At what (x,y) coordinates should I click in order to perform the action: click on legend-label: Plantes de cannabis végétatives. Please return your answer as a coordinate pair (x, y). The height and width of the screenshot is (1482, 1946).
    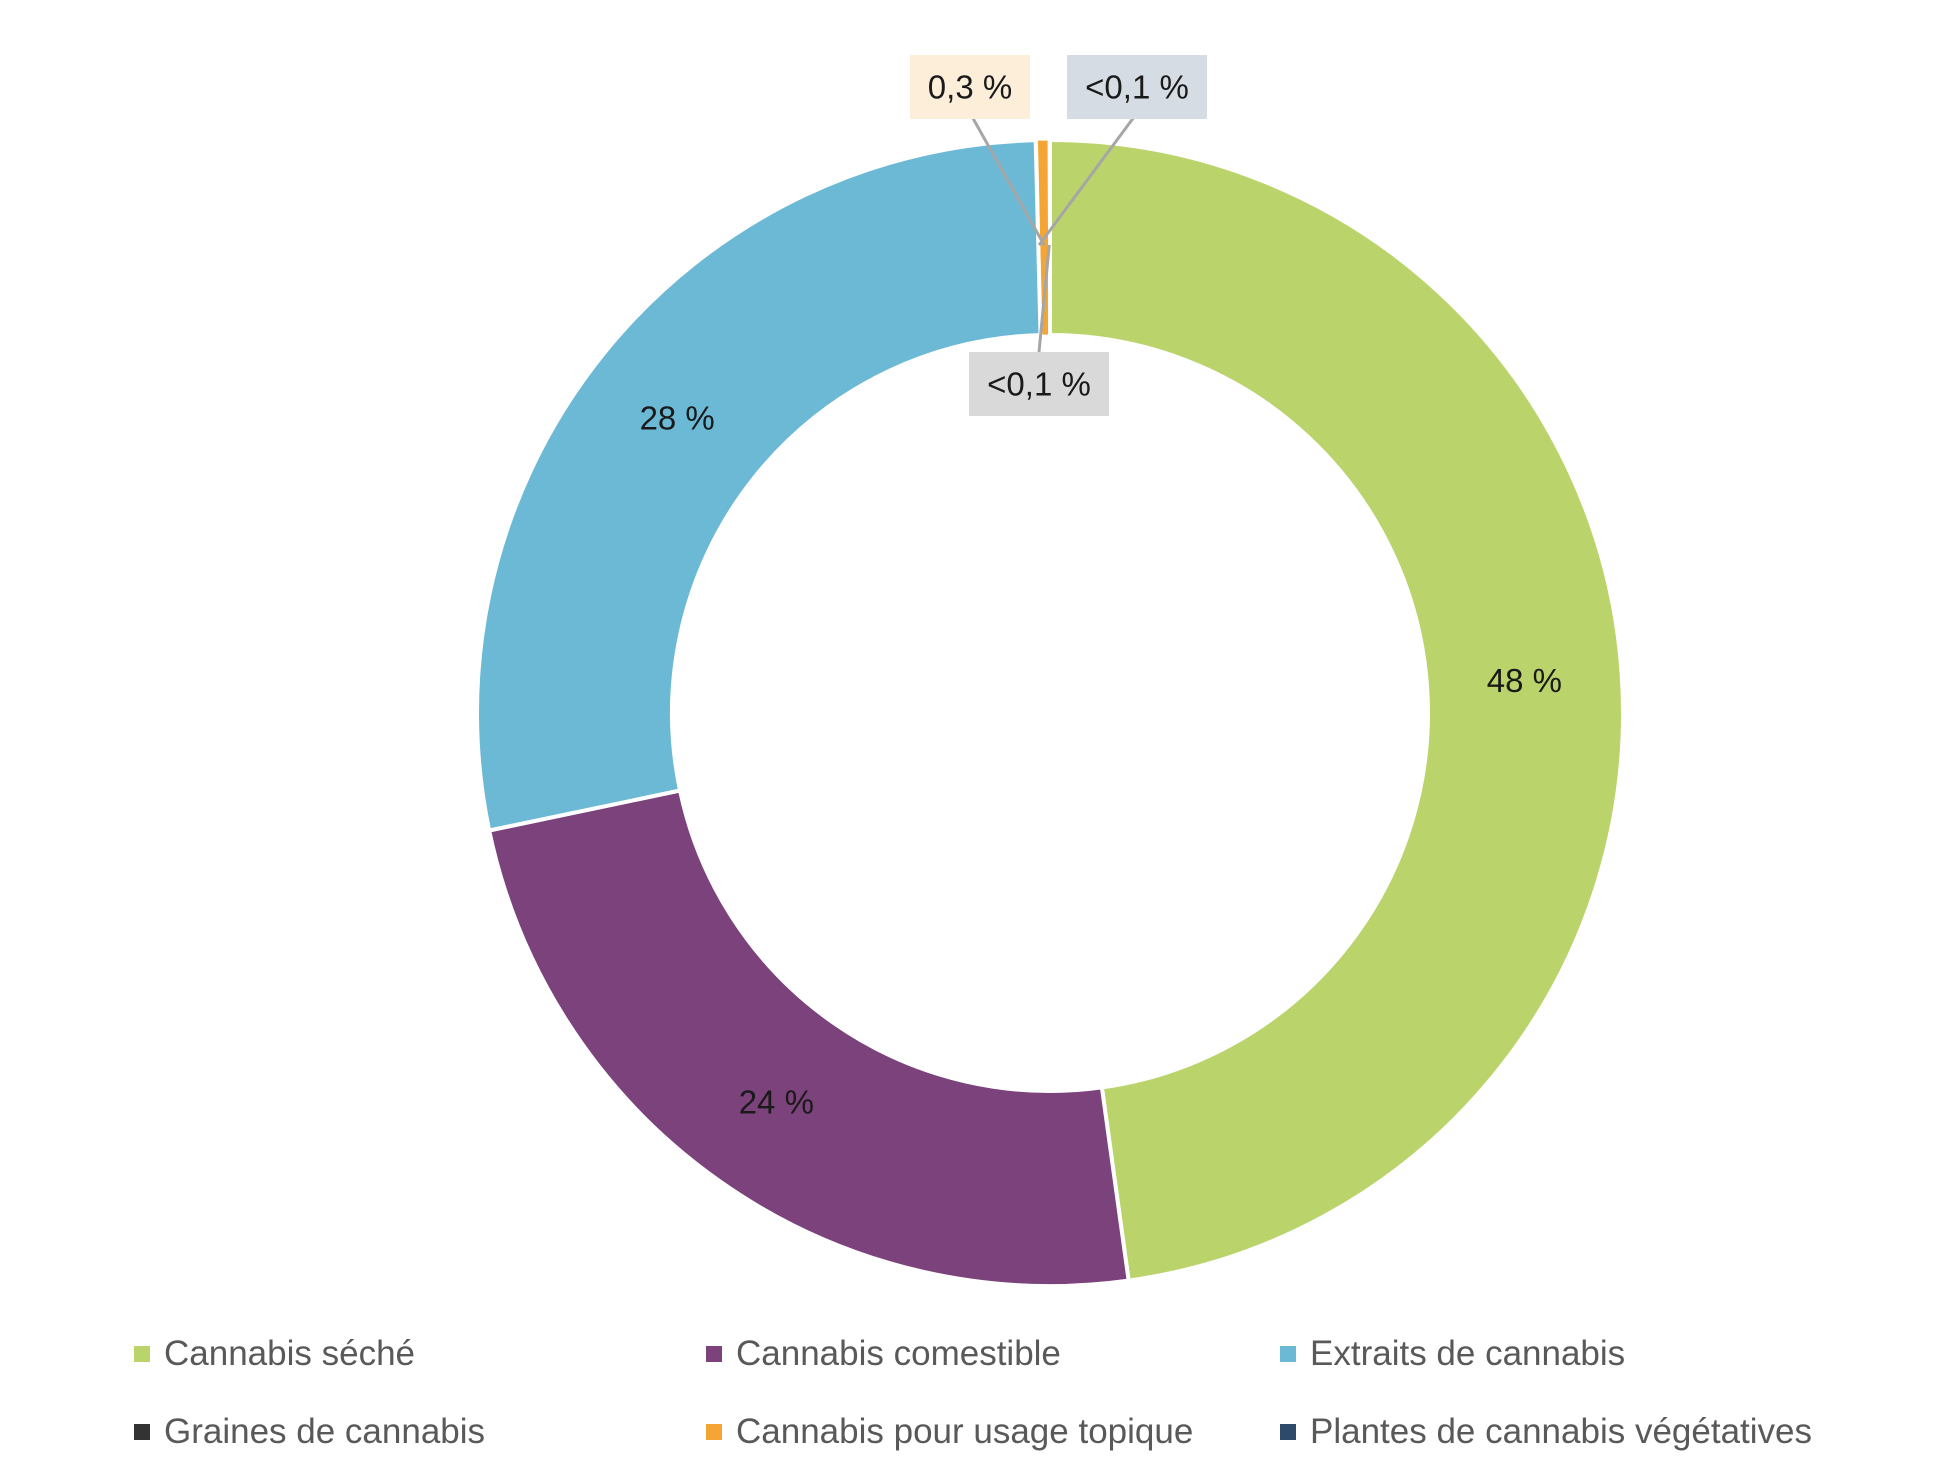
    Looking at the image, I should click on (1561, 1431).